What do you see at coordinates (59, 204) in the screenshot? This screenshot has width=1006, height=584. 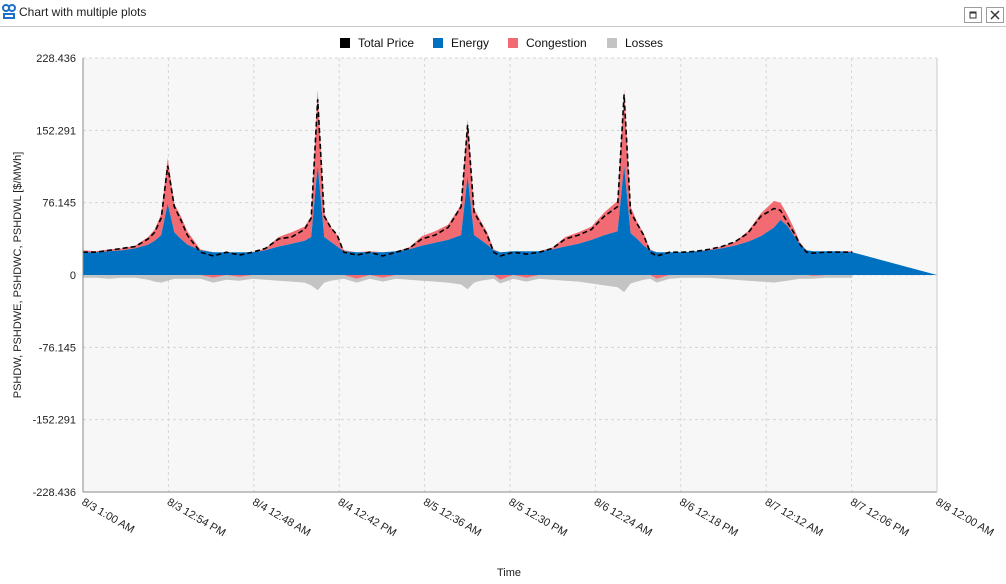 I see `y-tick-label: 76.145` at bounding box center [59, 204].